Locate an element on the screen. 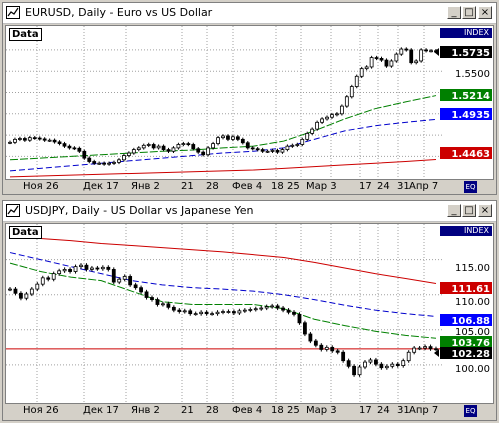  price-label: 110.00 is located at coordinates (472, 302).